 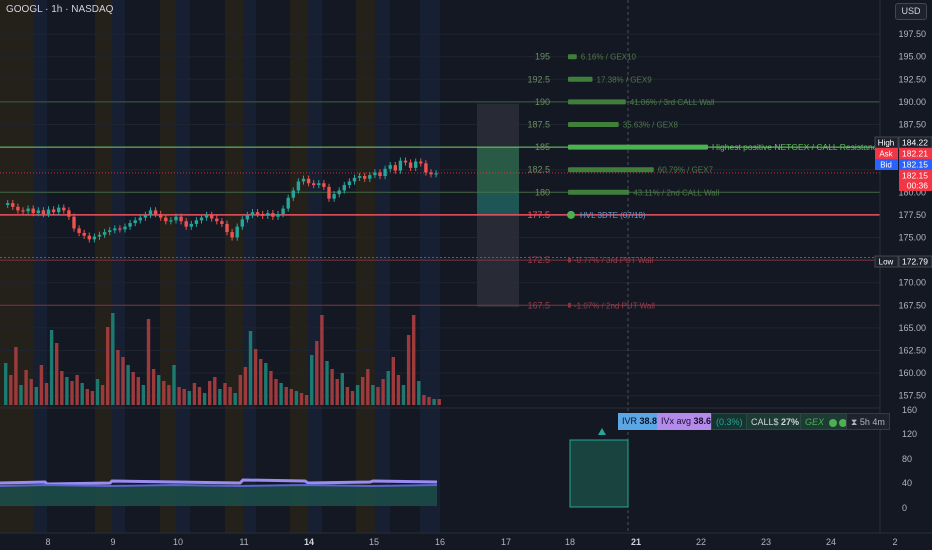 I want to click on price-tick-label: 170.00, so click(x=912, y=283).